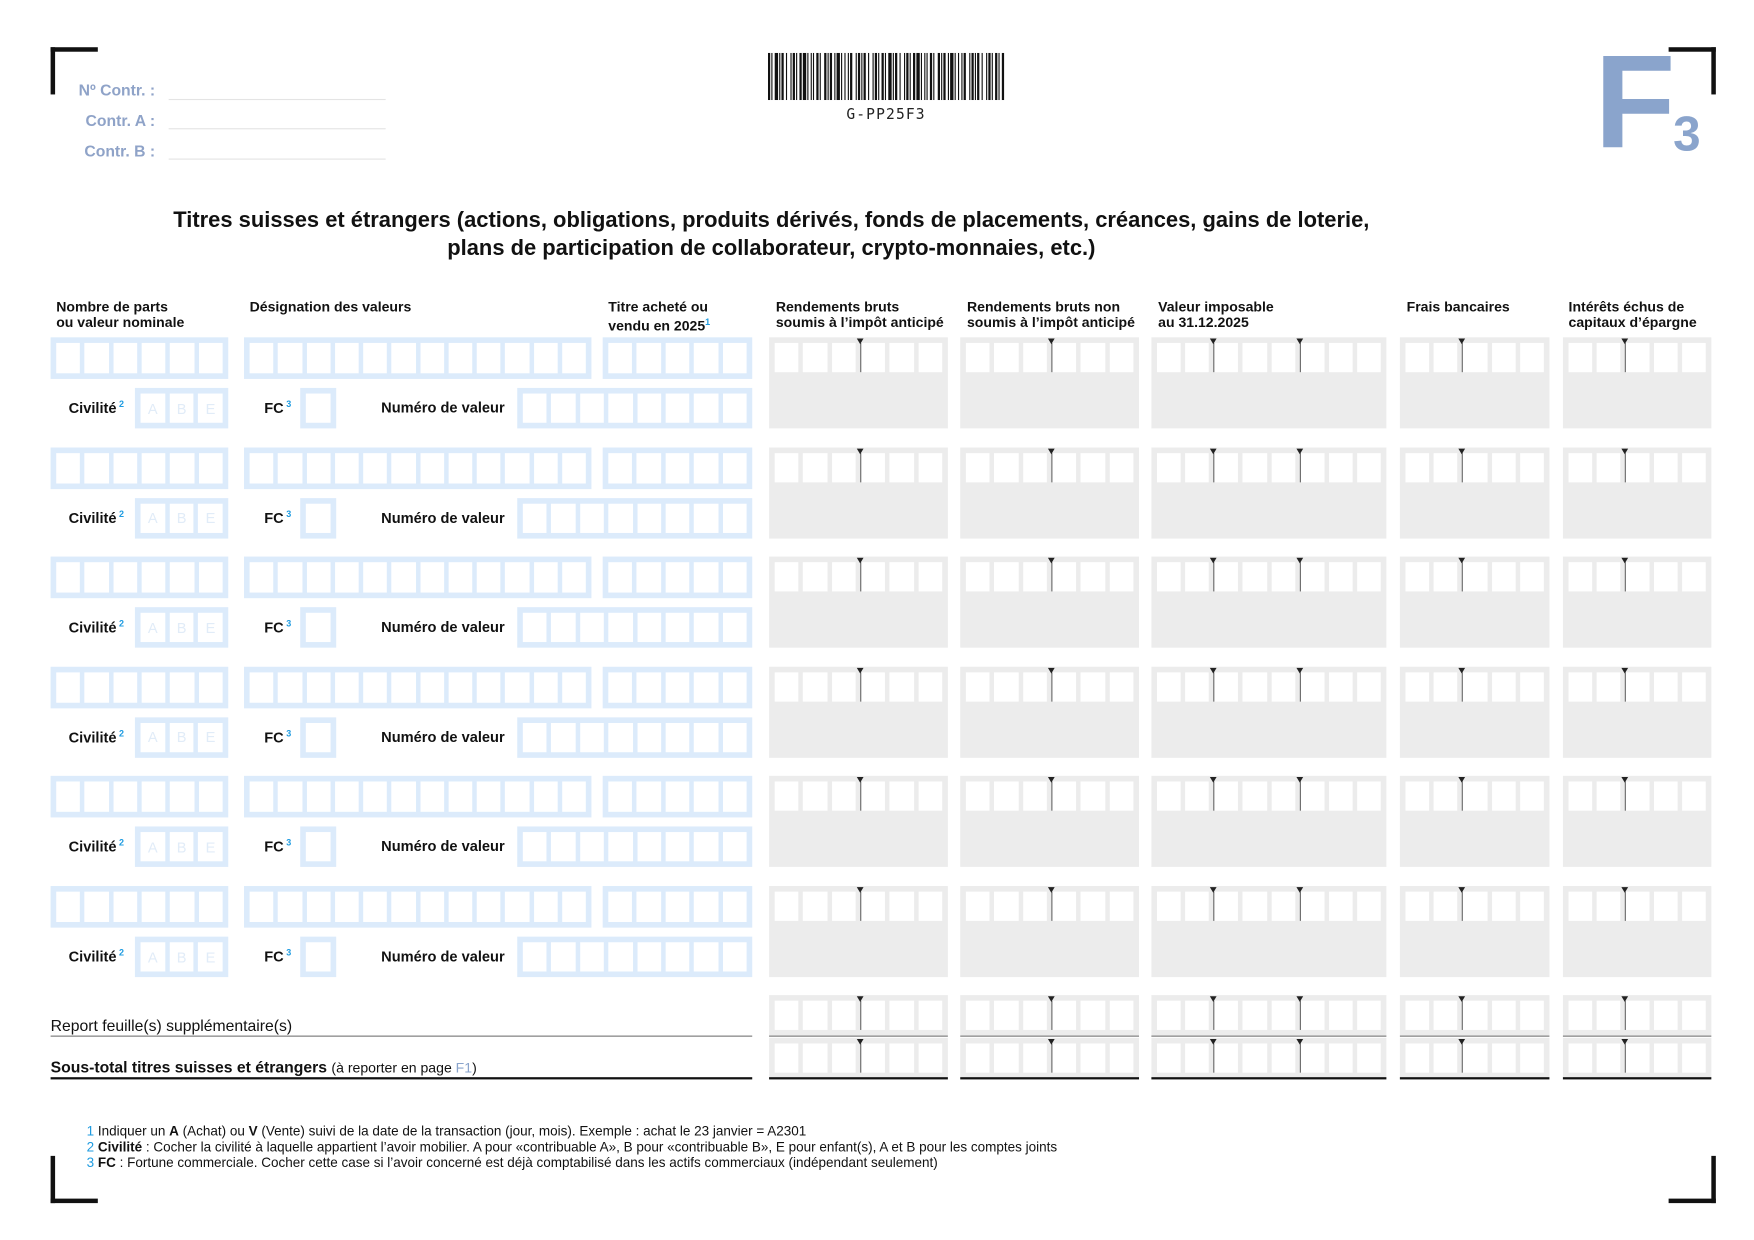 The width and height of the screenshot is (1754, 1240). What do you see at coordinates (677, 468) in the screenshot?
I see `titre-field` at bounding box center [677, 468].